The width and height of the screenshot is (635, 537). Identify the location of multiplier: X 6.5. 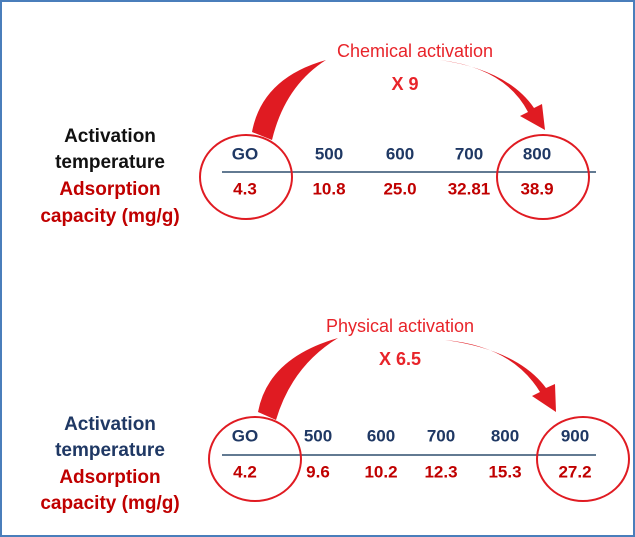
(400, 359).